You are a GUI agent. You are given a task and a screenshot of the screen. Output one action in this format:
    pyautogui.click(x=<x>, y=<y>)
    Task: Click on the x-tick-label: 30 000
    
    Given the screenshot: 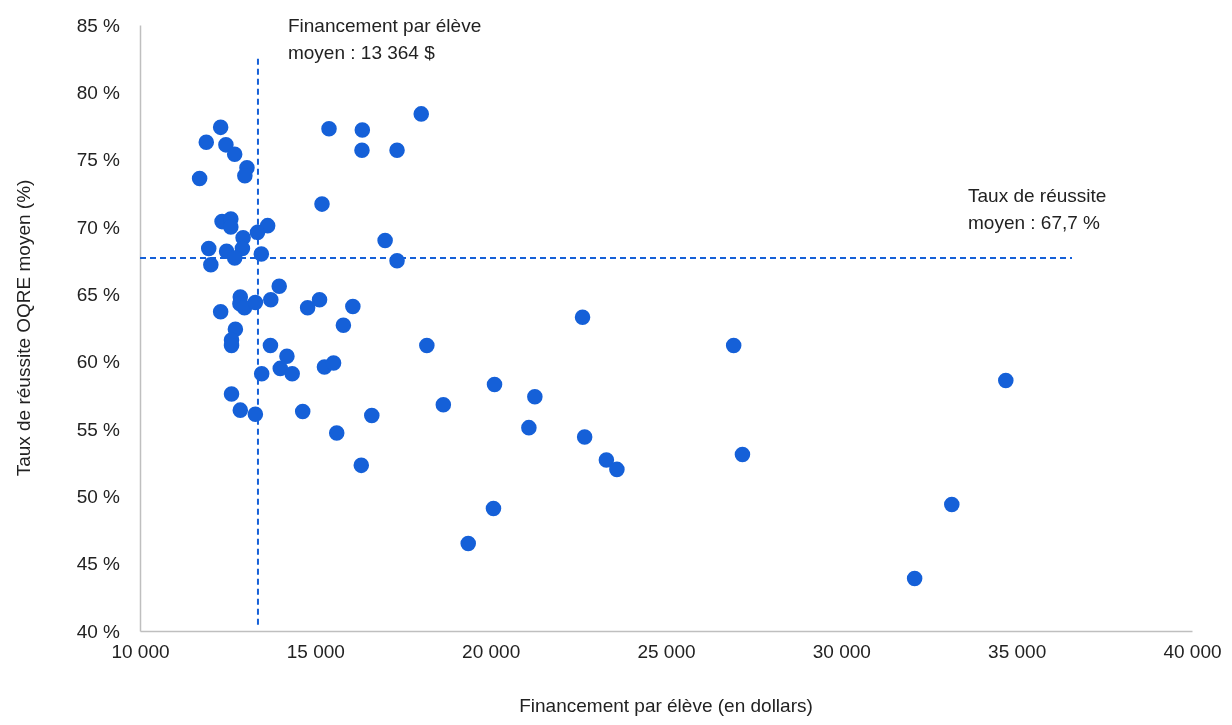 What is the action you would take?
    pyautogui.click(x=841, y=652)
    